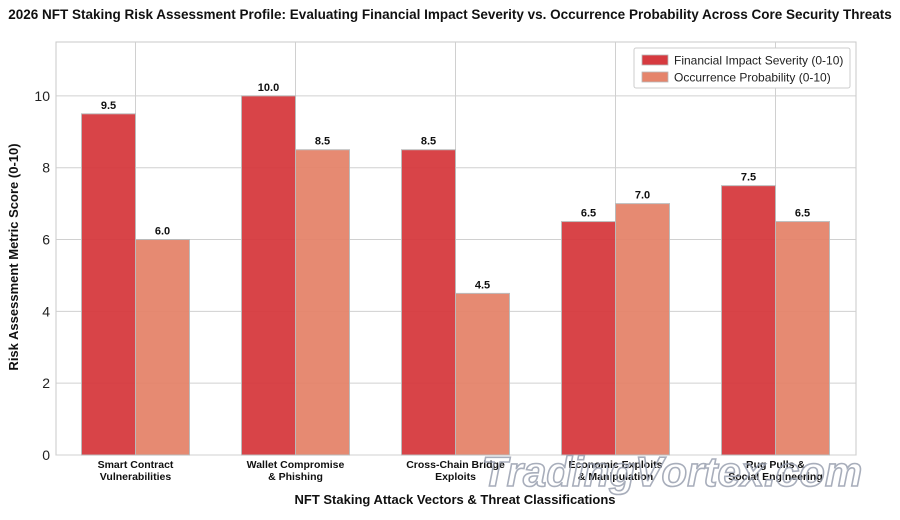 The width and height of the screenshot is (900, 520). What do you see at coordinates (46, 240) in the screenshot?
I see `y-tick-label: 6` at bounding box center [46, 240].